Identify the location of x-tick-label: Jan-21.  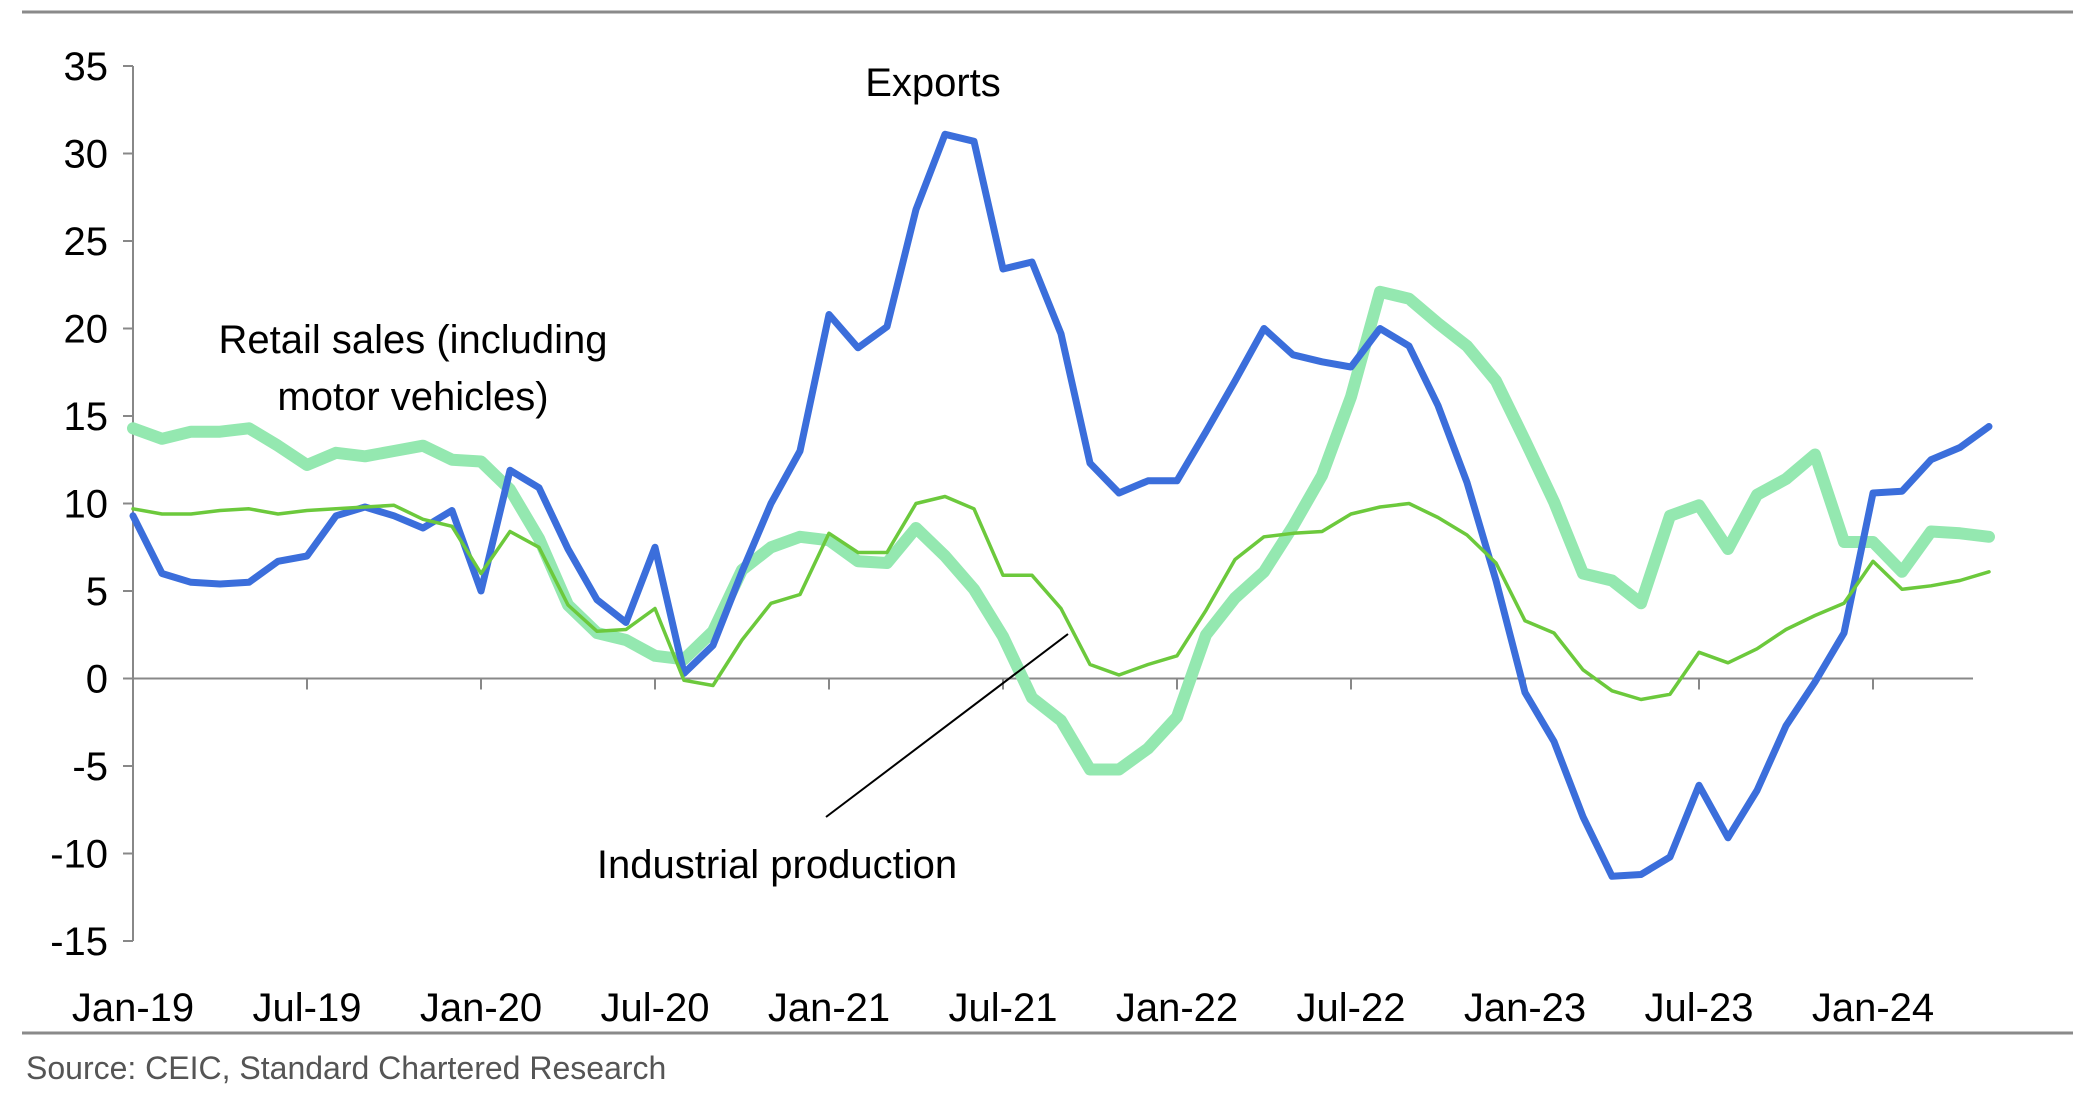
(829, 1008).